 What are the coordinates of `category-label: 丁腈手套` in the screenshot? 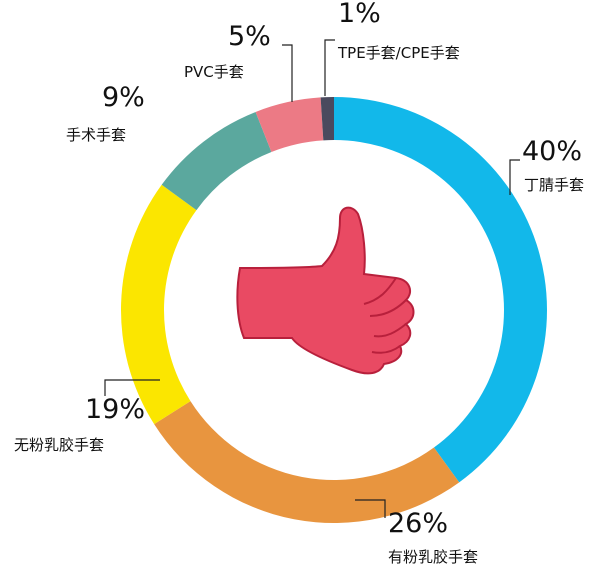 It's located at (554, 185).